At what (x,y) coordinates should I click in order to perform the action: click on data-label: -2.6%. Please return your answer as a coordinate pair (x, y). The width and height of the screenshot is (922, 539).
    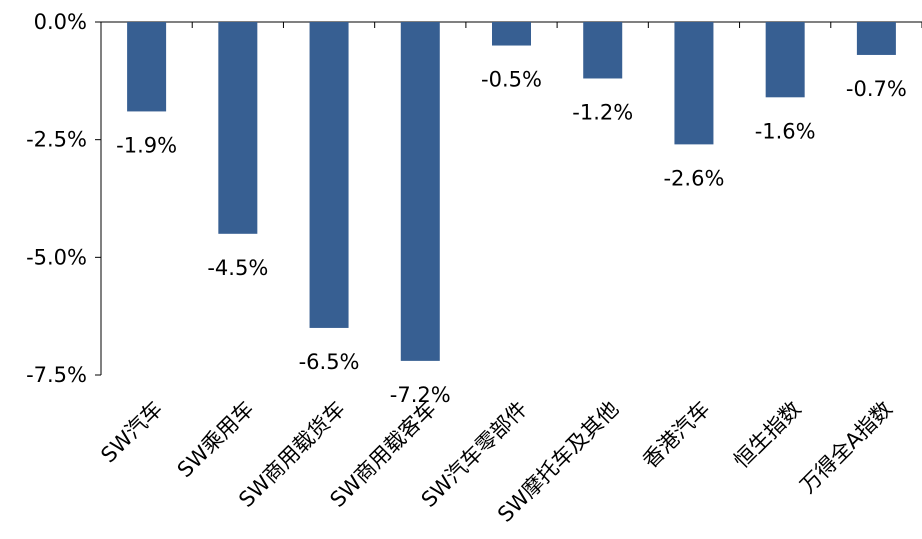
    Looking at the image, I should click on (693, 178).